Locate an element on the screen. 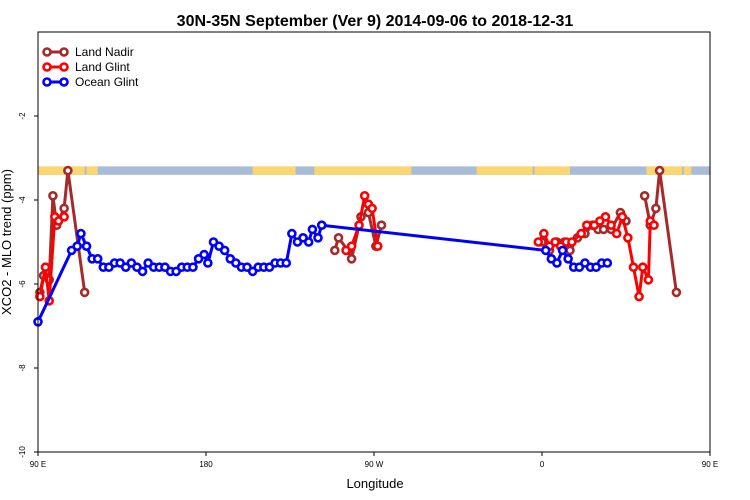  y-tick-label: -4 is located at coordinates (22, 200).